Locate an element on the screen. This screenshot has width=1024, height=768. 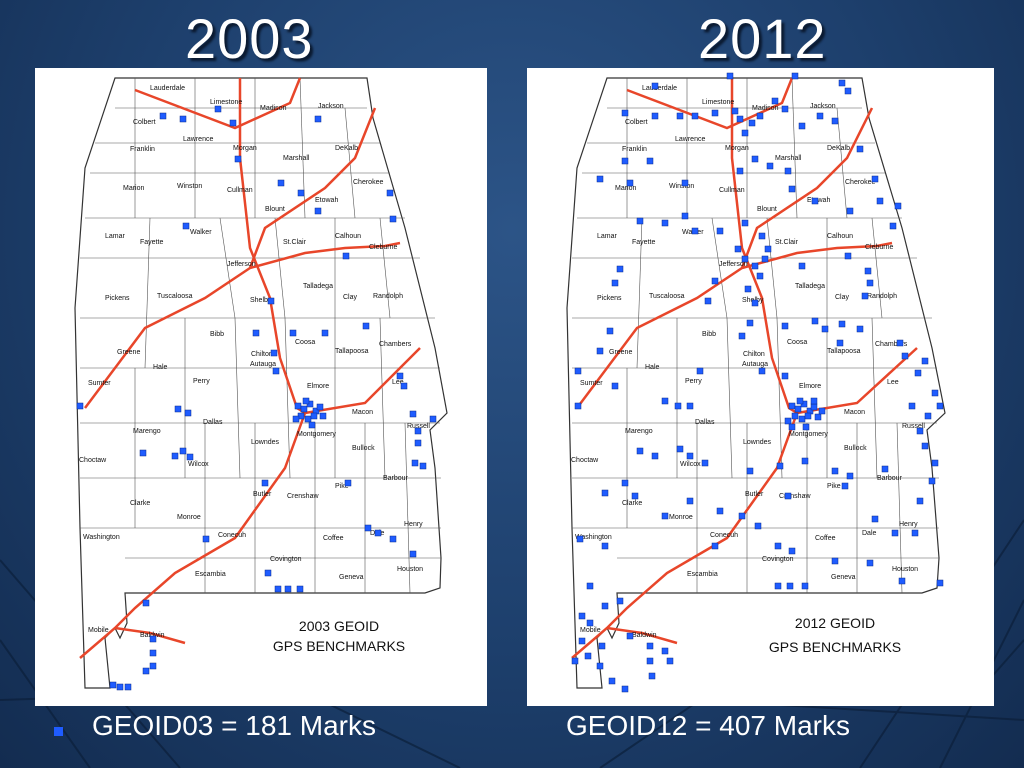
svg-text: Butler is located at coordinates (754, 494).